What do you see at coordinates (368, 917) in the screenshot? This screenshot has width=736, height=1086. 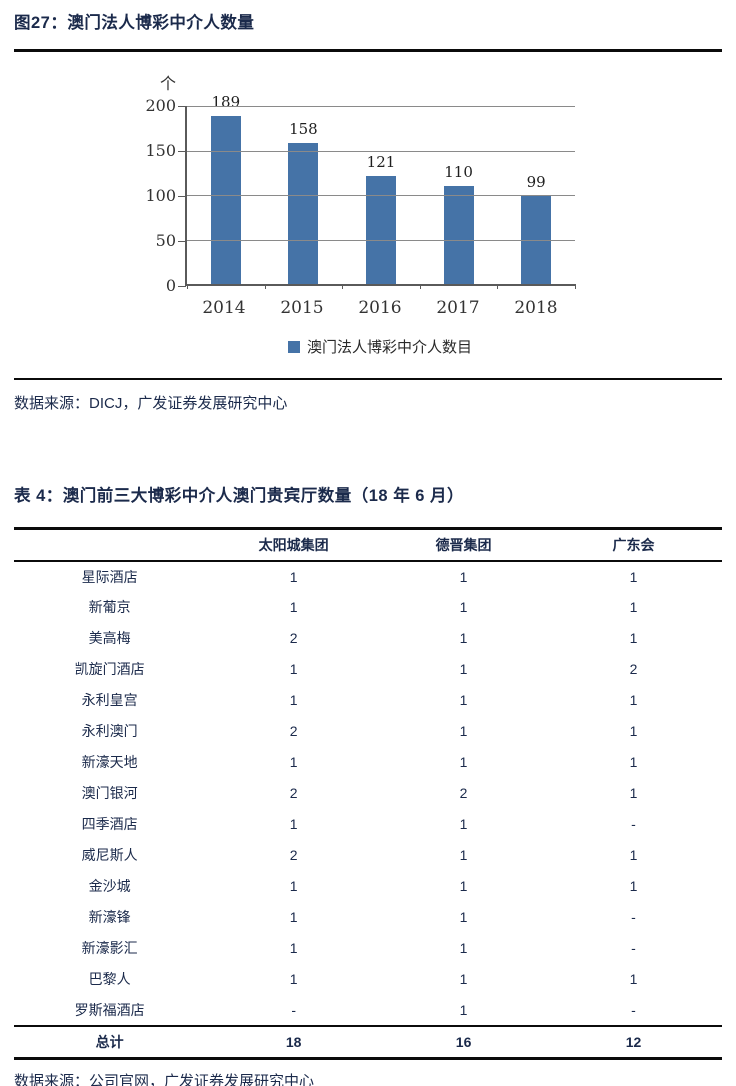 I see `table-row: 新濠锋 1 1 -` at bounding box center [368, 917].